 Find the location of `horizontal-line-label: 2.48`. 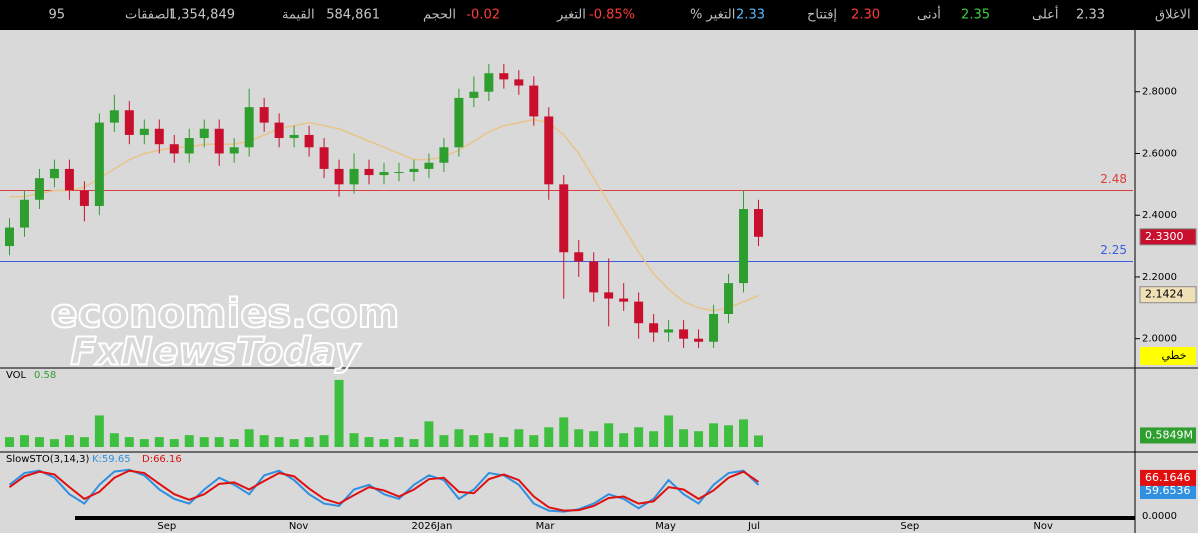

horizontal-line-label: 2.48 is located at coordinates (1113, 179).